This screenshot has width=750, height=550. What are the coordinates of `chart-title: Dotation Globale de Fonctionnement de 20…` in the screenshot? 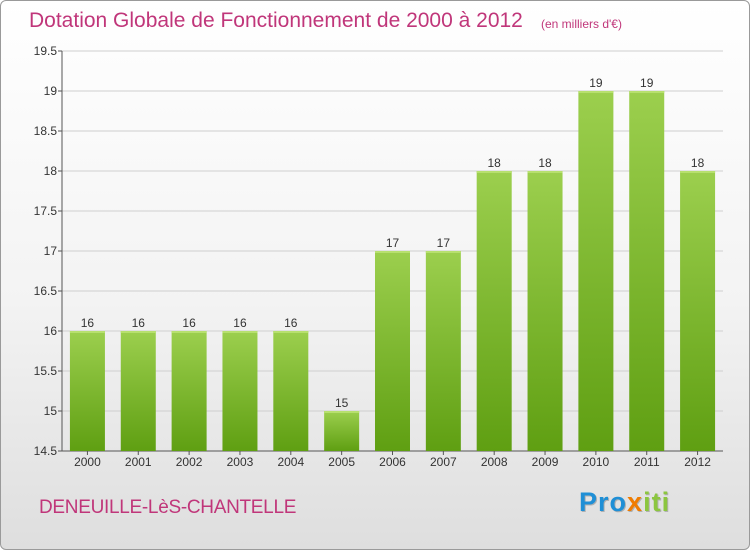 It's located at (276, 20).